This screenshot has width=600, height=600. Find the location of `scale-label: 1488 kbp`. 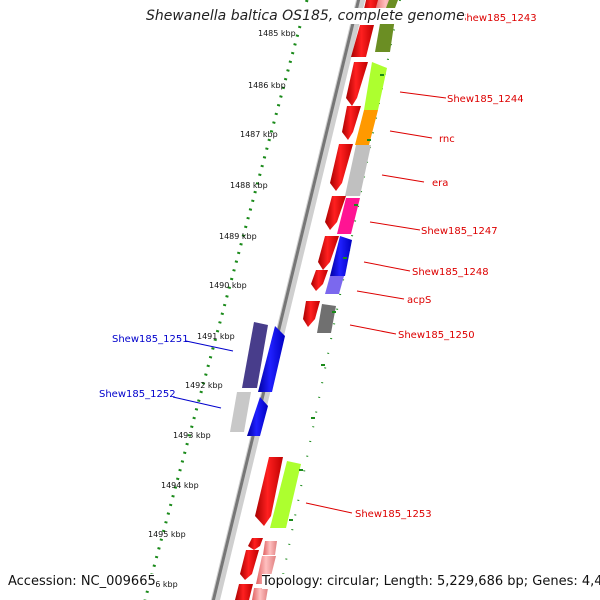

scale-label: 1488 kbp is located at coordinates (249, 185).